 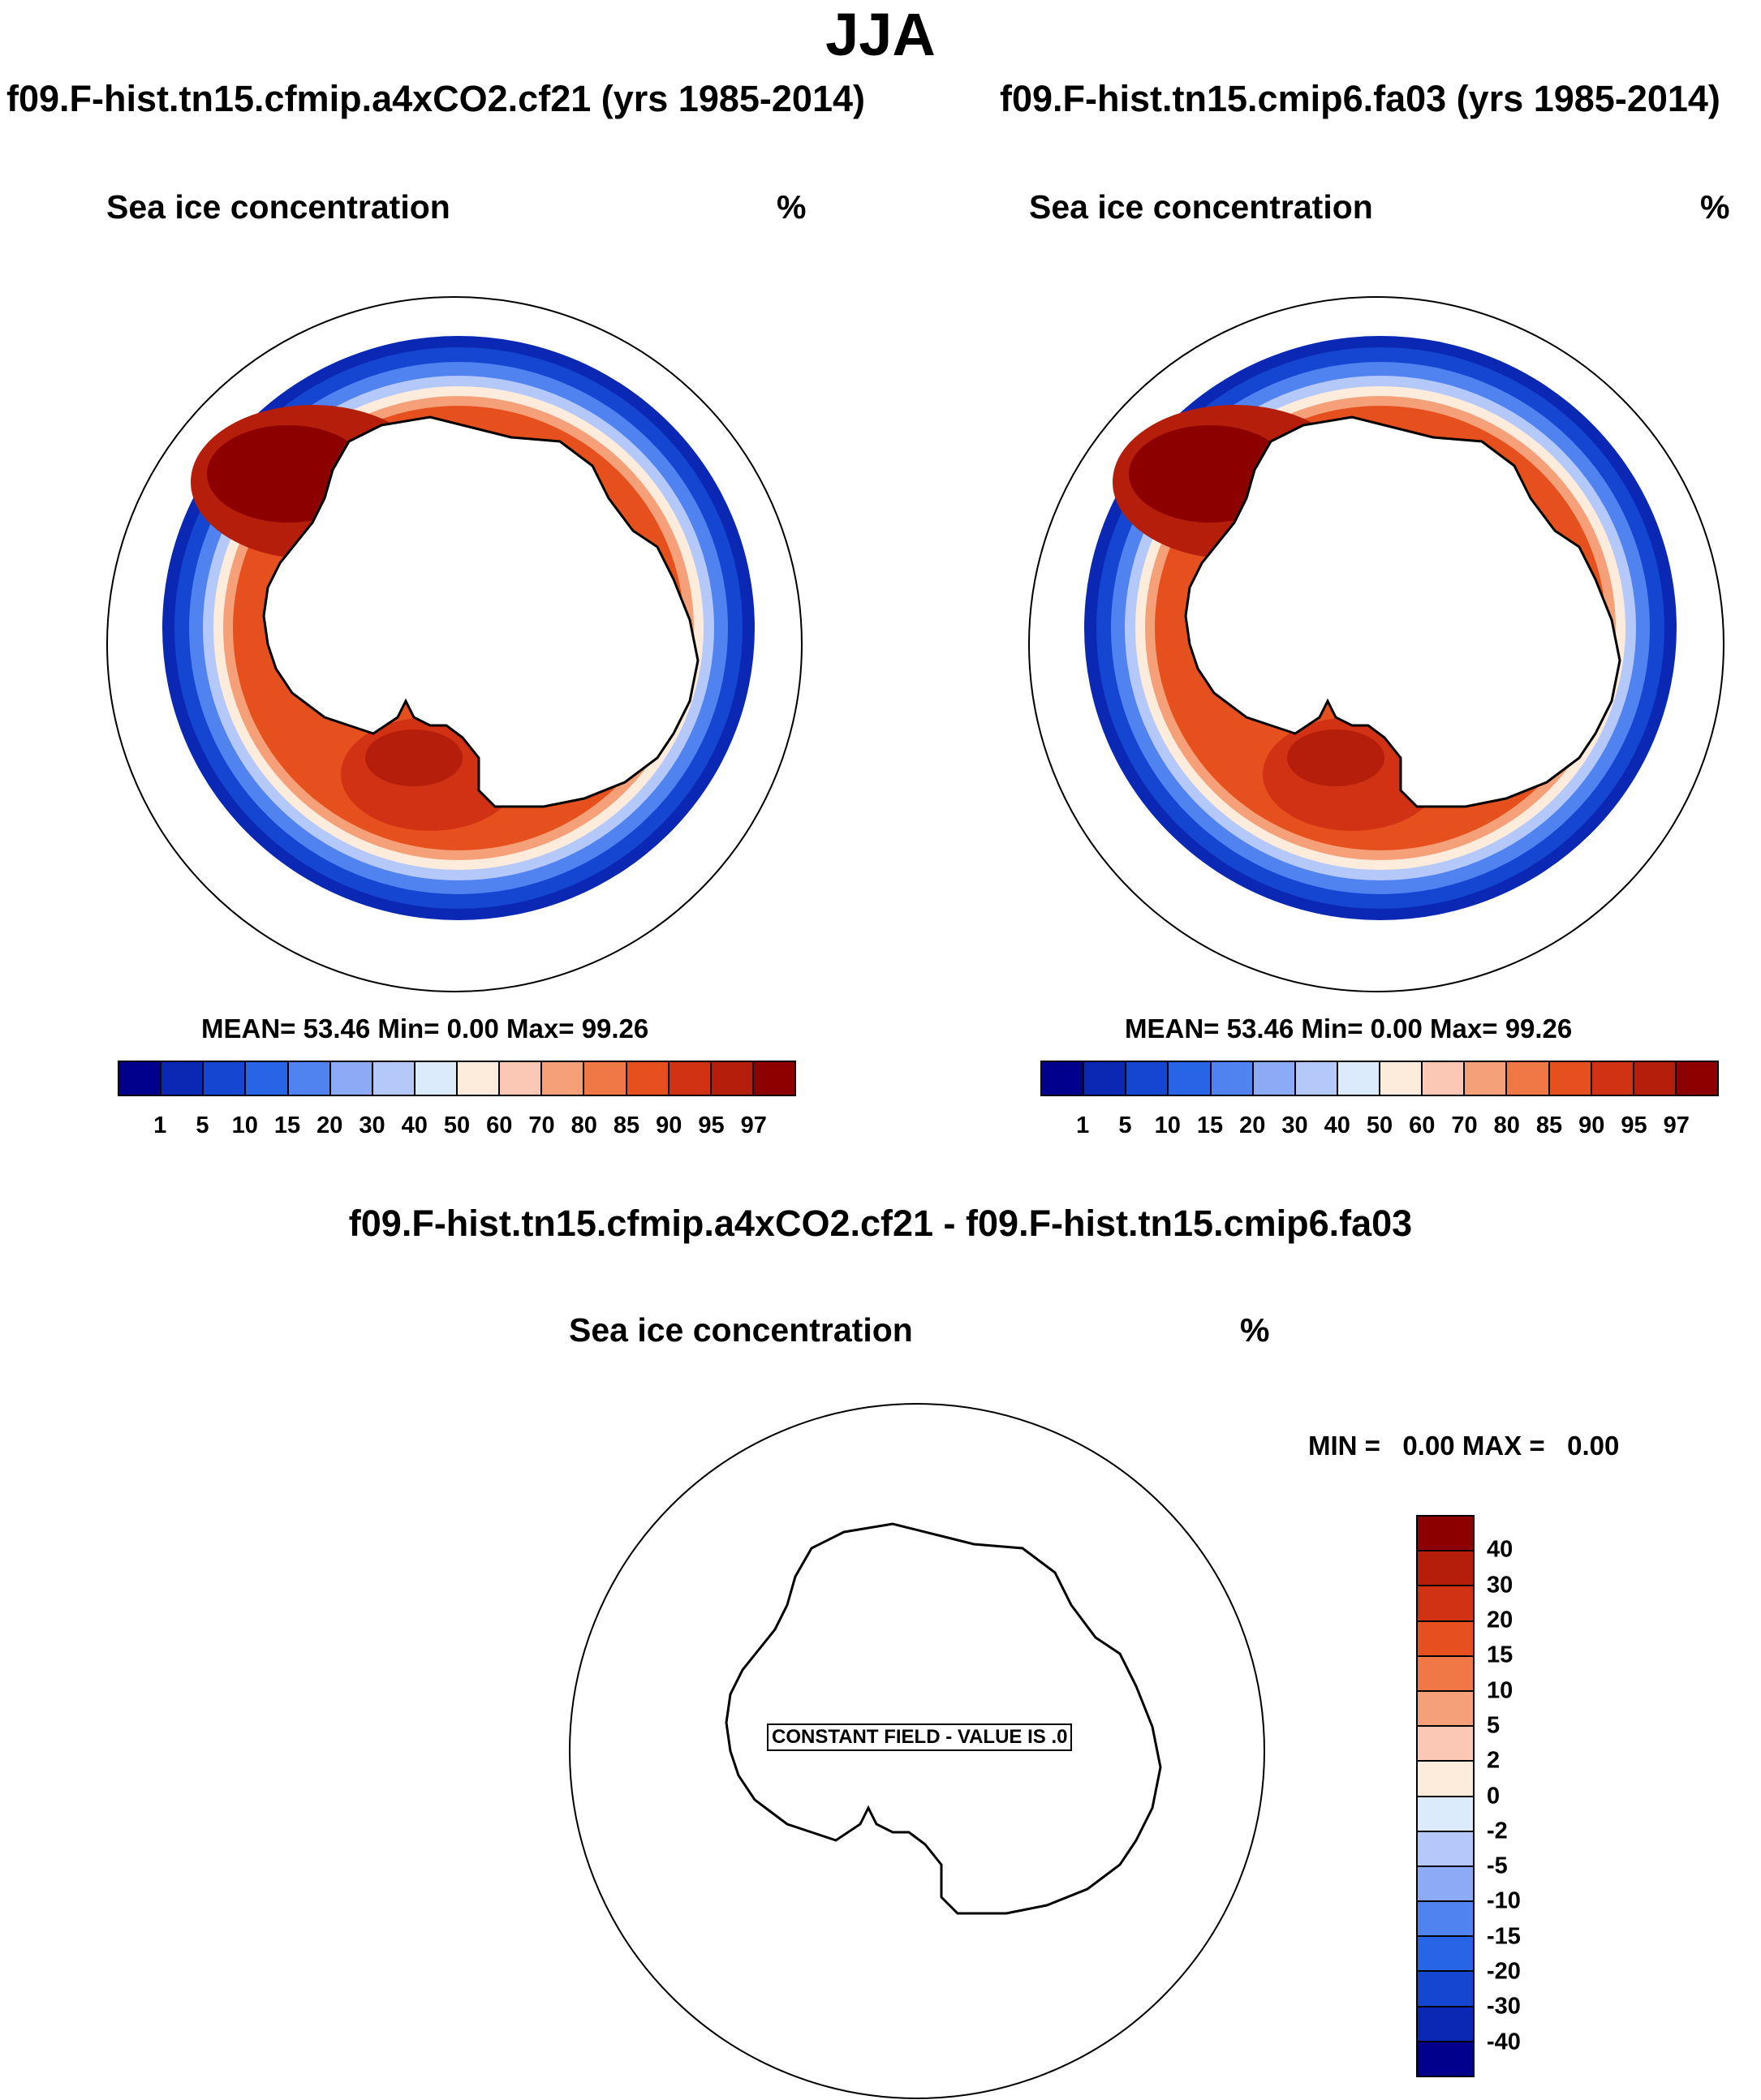 I want to click on figure-title: JJA, so click(x=880, y=34).